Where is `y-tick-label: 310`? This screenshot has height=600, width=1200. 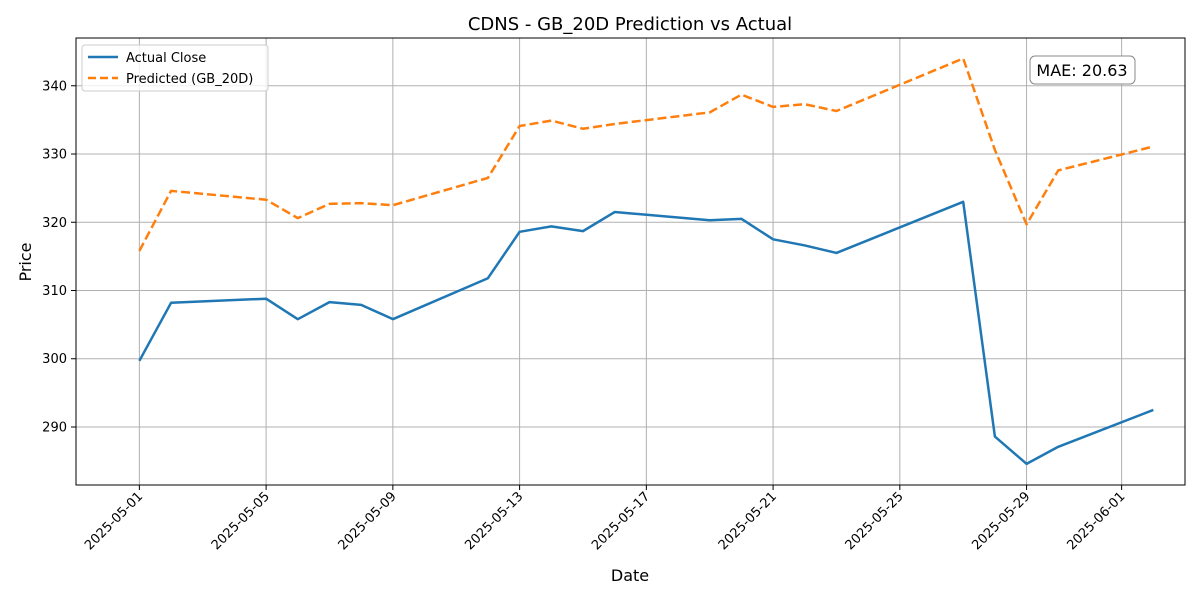 y-tick-label: 310 is located at coordinates (54, 291).